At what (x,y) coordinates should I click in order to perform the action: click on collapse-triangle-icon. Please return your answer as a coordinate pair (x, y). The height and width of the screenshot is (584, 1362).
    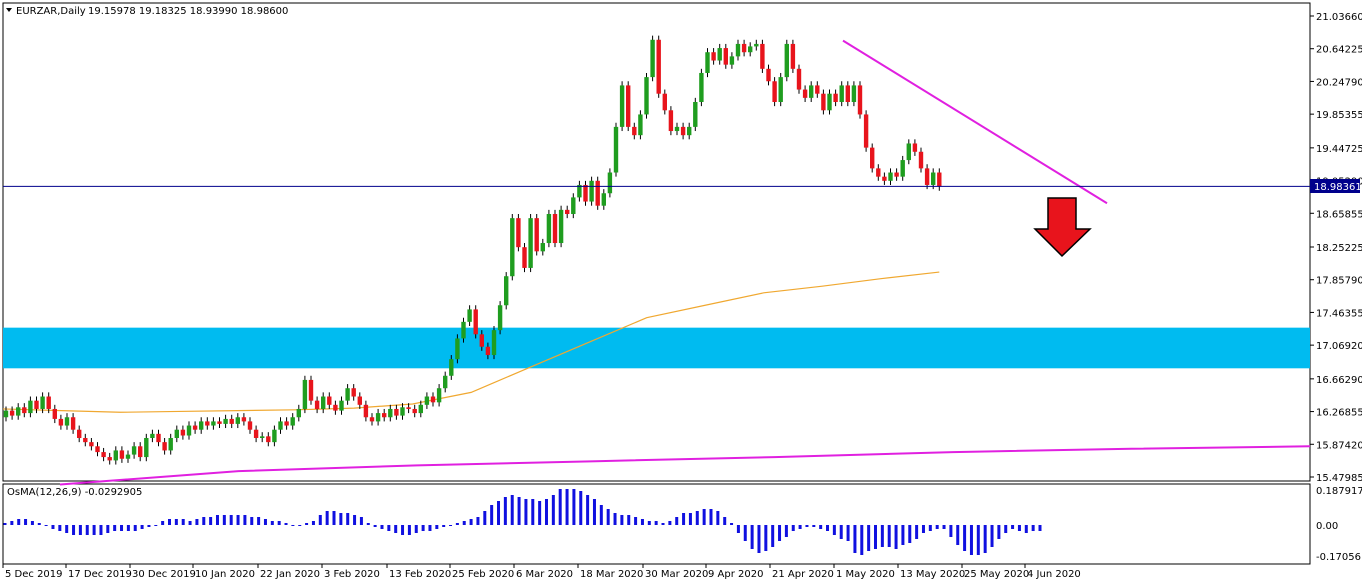
    Looking at the image, I should click on (9, 10).